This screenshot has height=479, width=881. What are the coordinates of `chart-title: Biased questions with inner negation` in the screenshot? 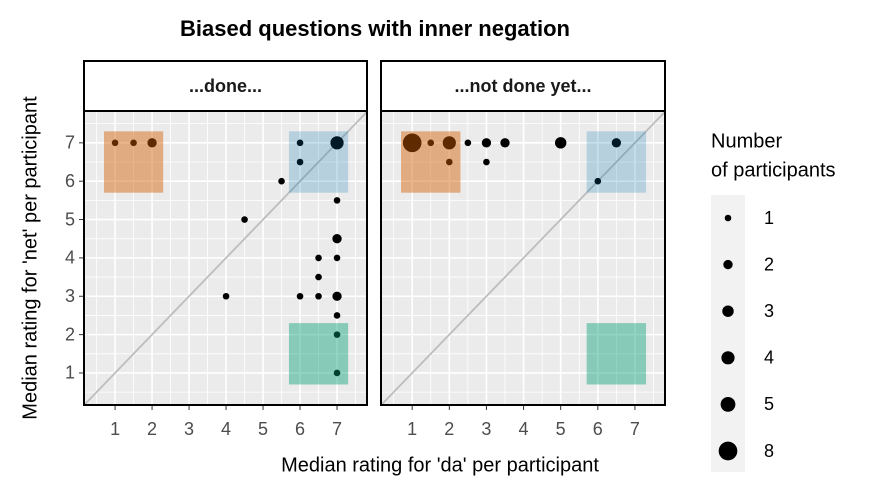 It's located at (375, 28).